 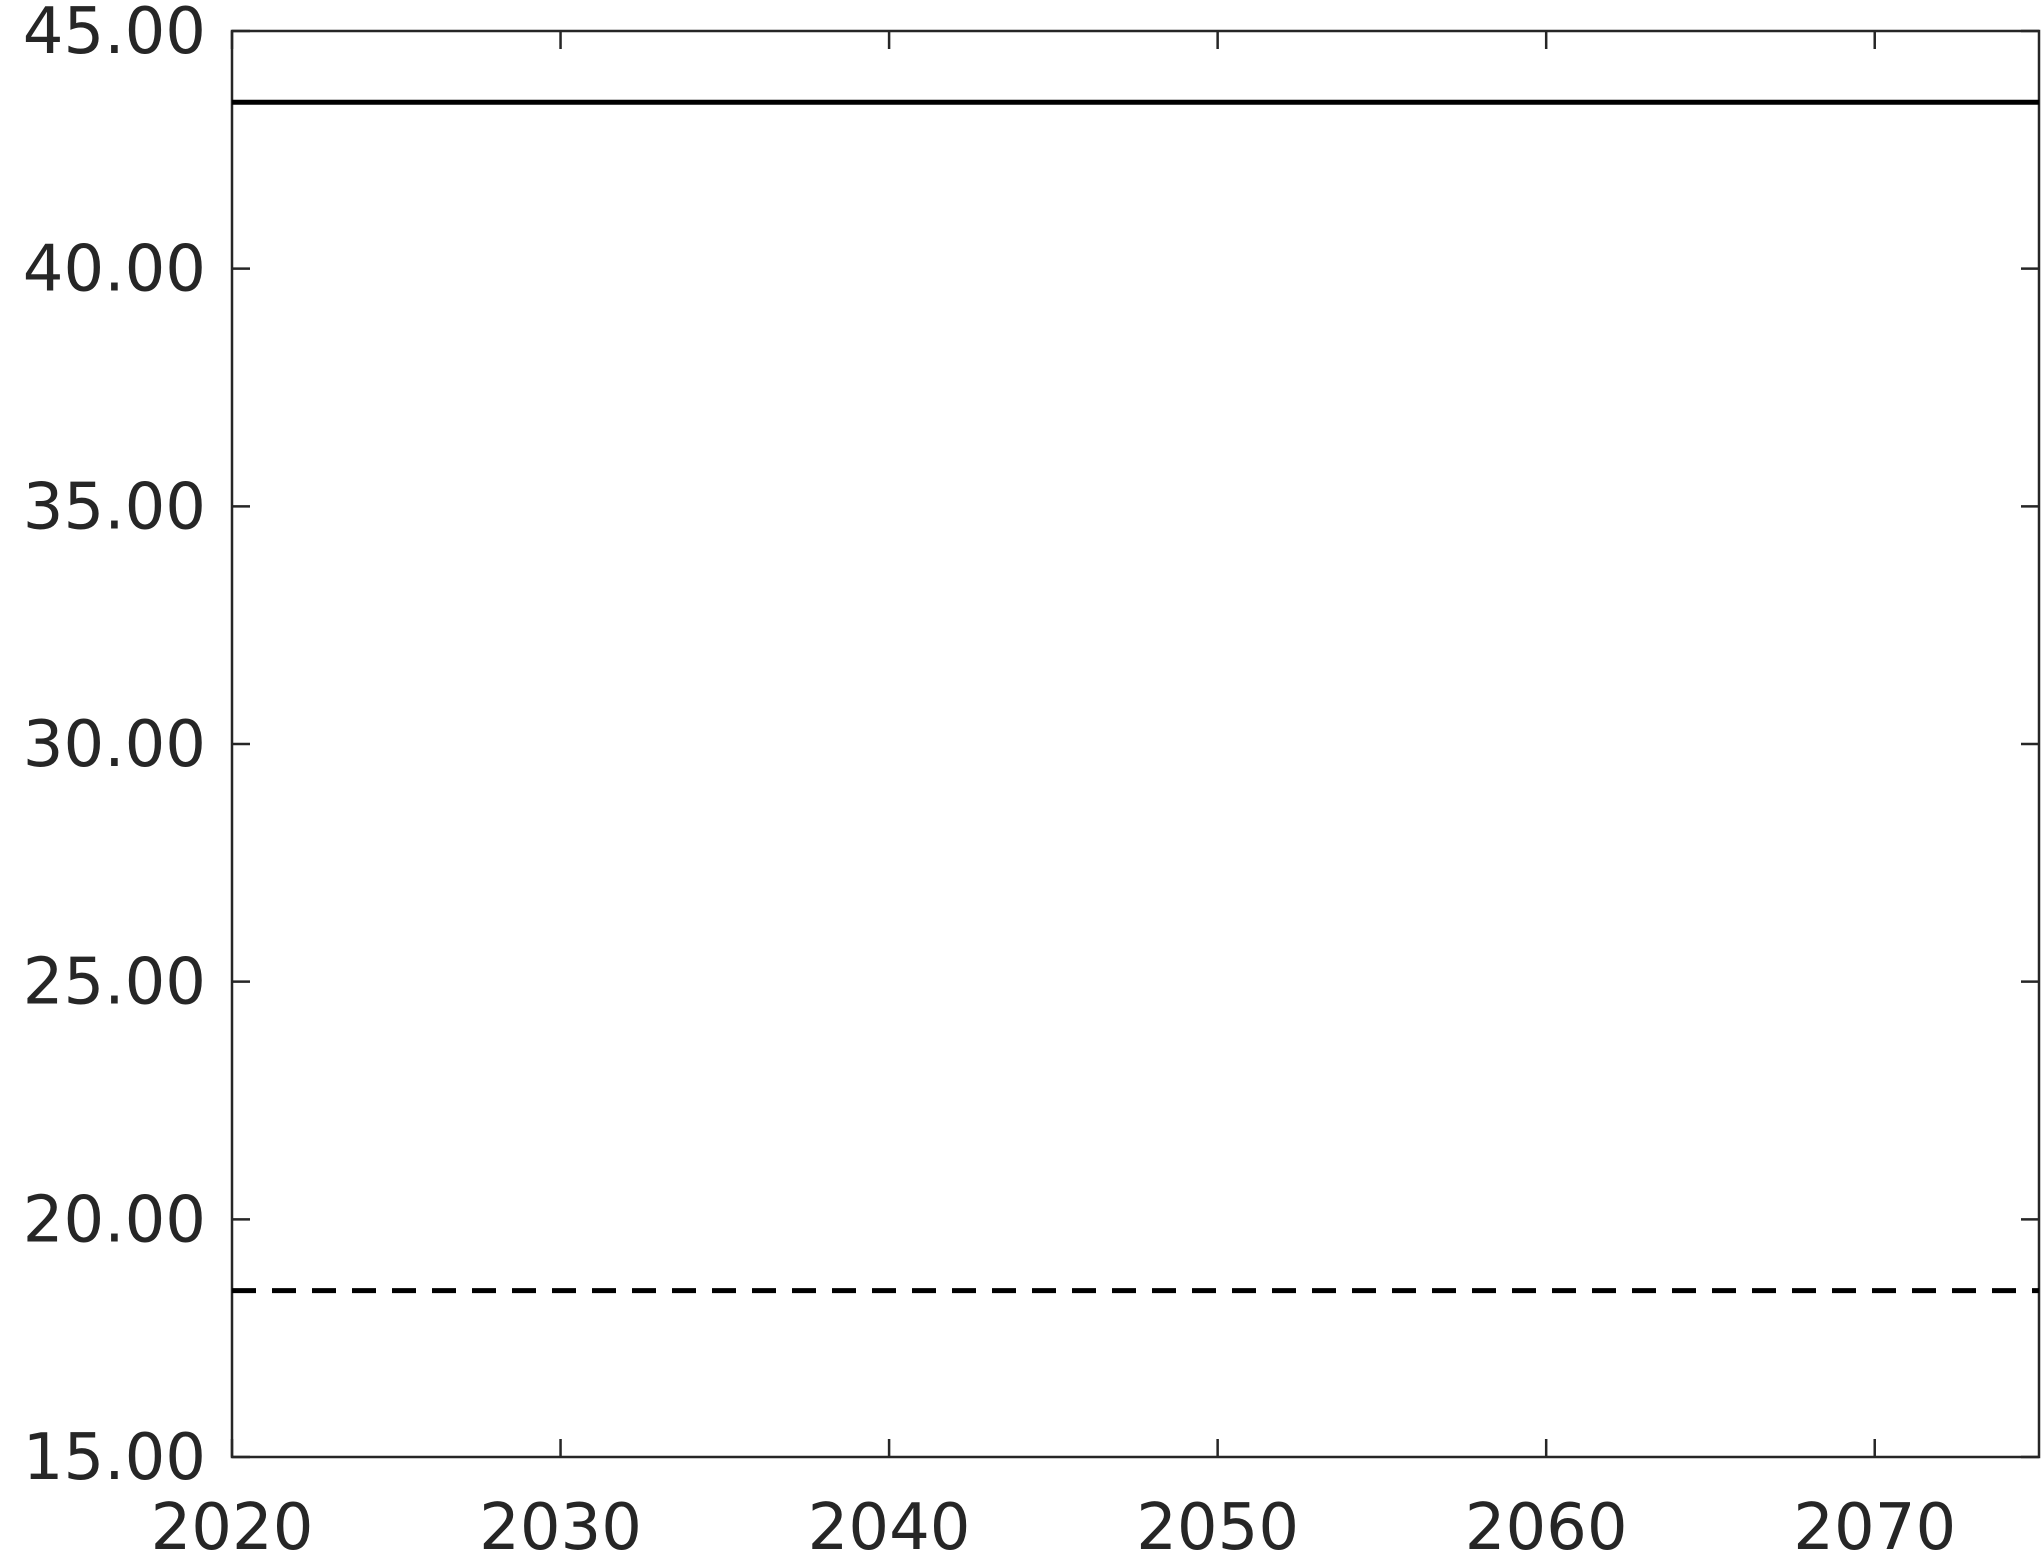 I want to click on y-tick-label: 20.00, so click(x=114, y=1220).